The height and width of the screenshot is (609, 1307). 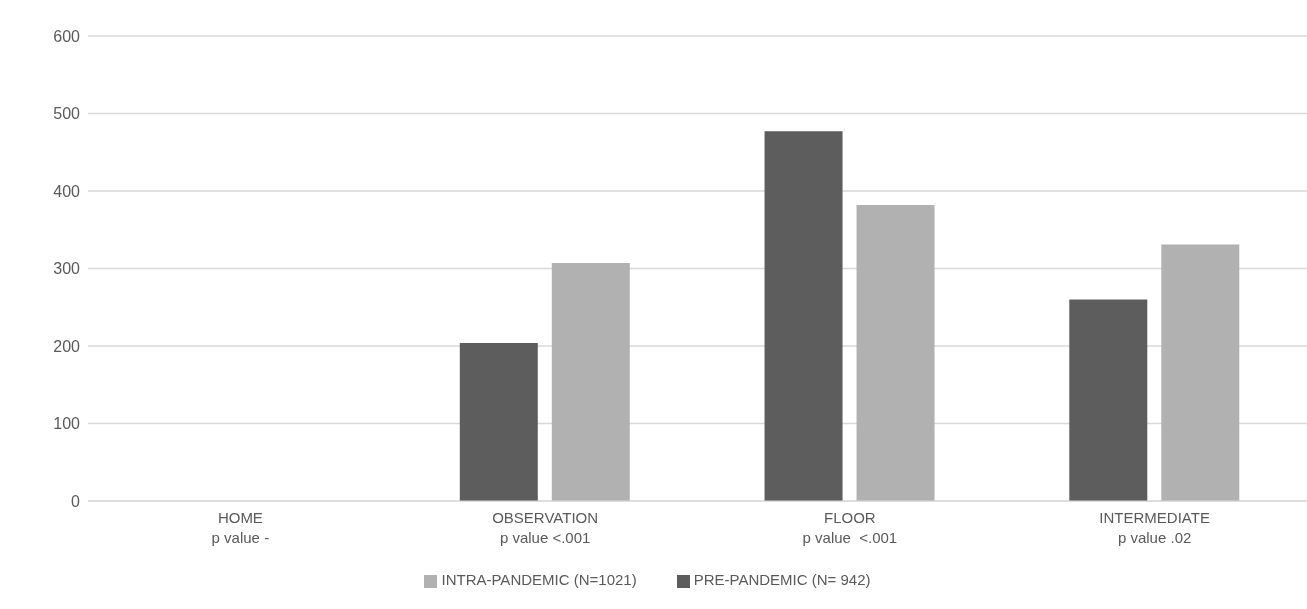 What do you see at coordinates (67, 191) in the screenshot?
I see `y-tick-label: 400` at bounding box center [67, 191].